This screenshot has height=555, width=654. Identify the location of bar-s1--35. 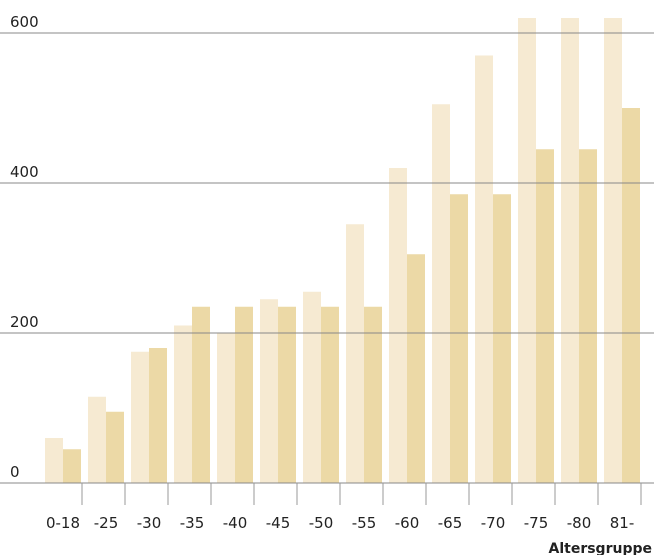
(183, 404).